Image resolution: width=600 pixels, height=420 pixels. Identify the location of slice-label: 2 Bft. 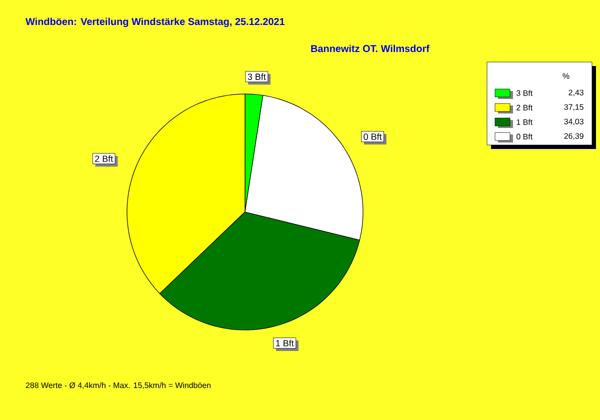
(104, 158).